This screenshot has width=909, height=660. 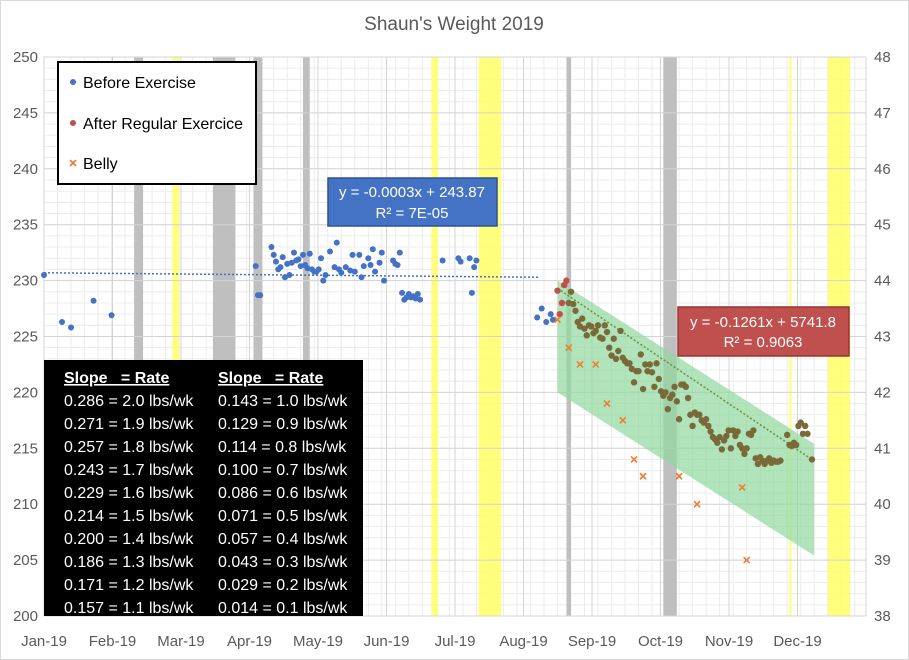 What do you see at coordinates (25, 337) in the screenshot?
I see `left-y-axis: 200 205 210 215 220 225 230 235 240 245 250` at bounding box center [25, 337].